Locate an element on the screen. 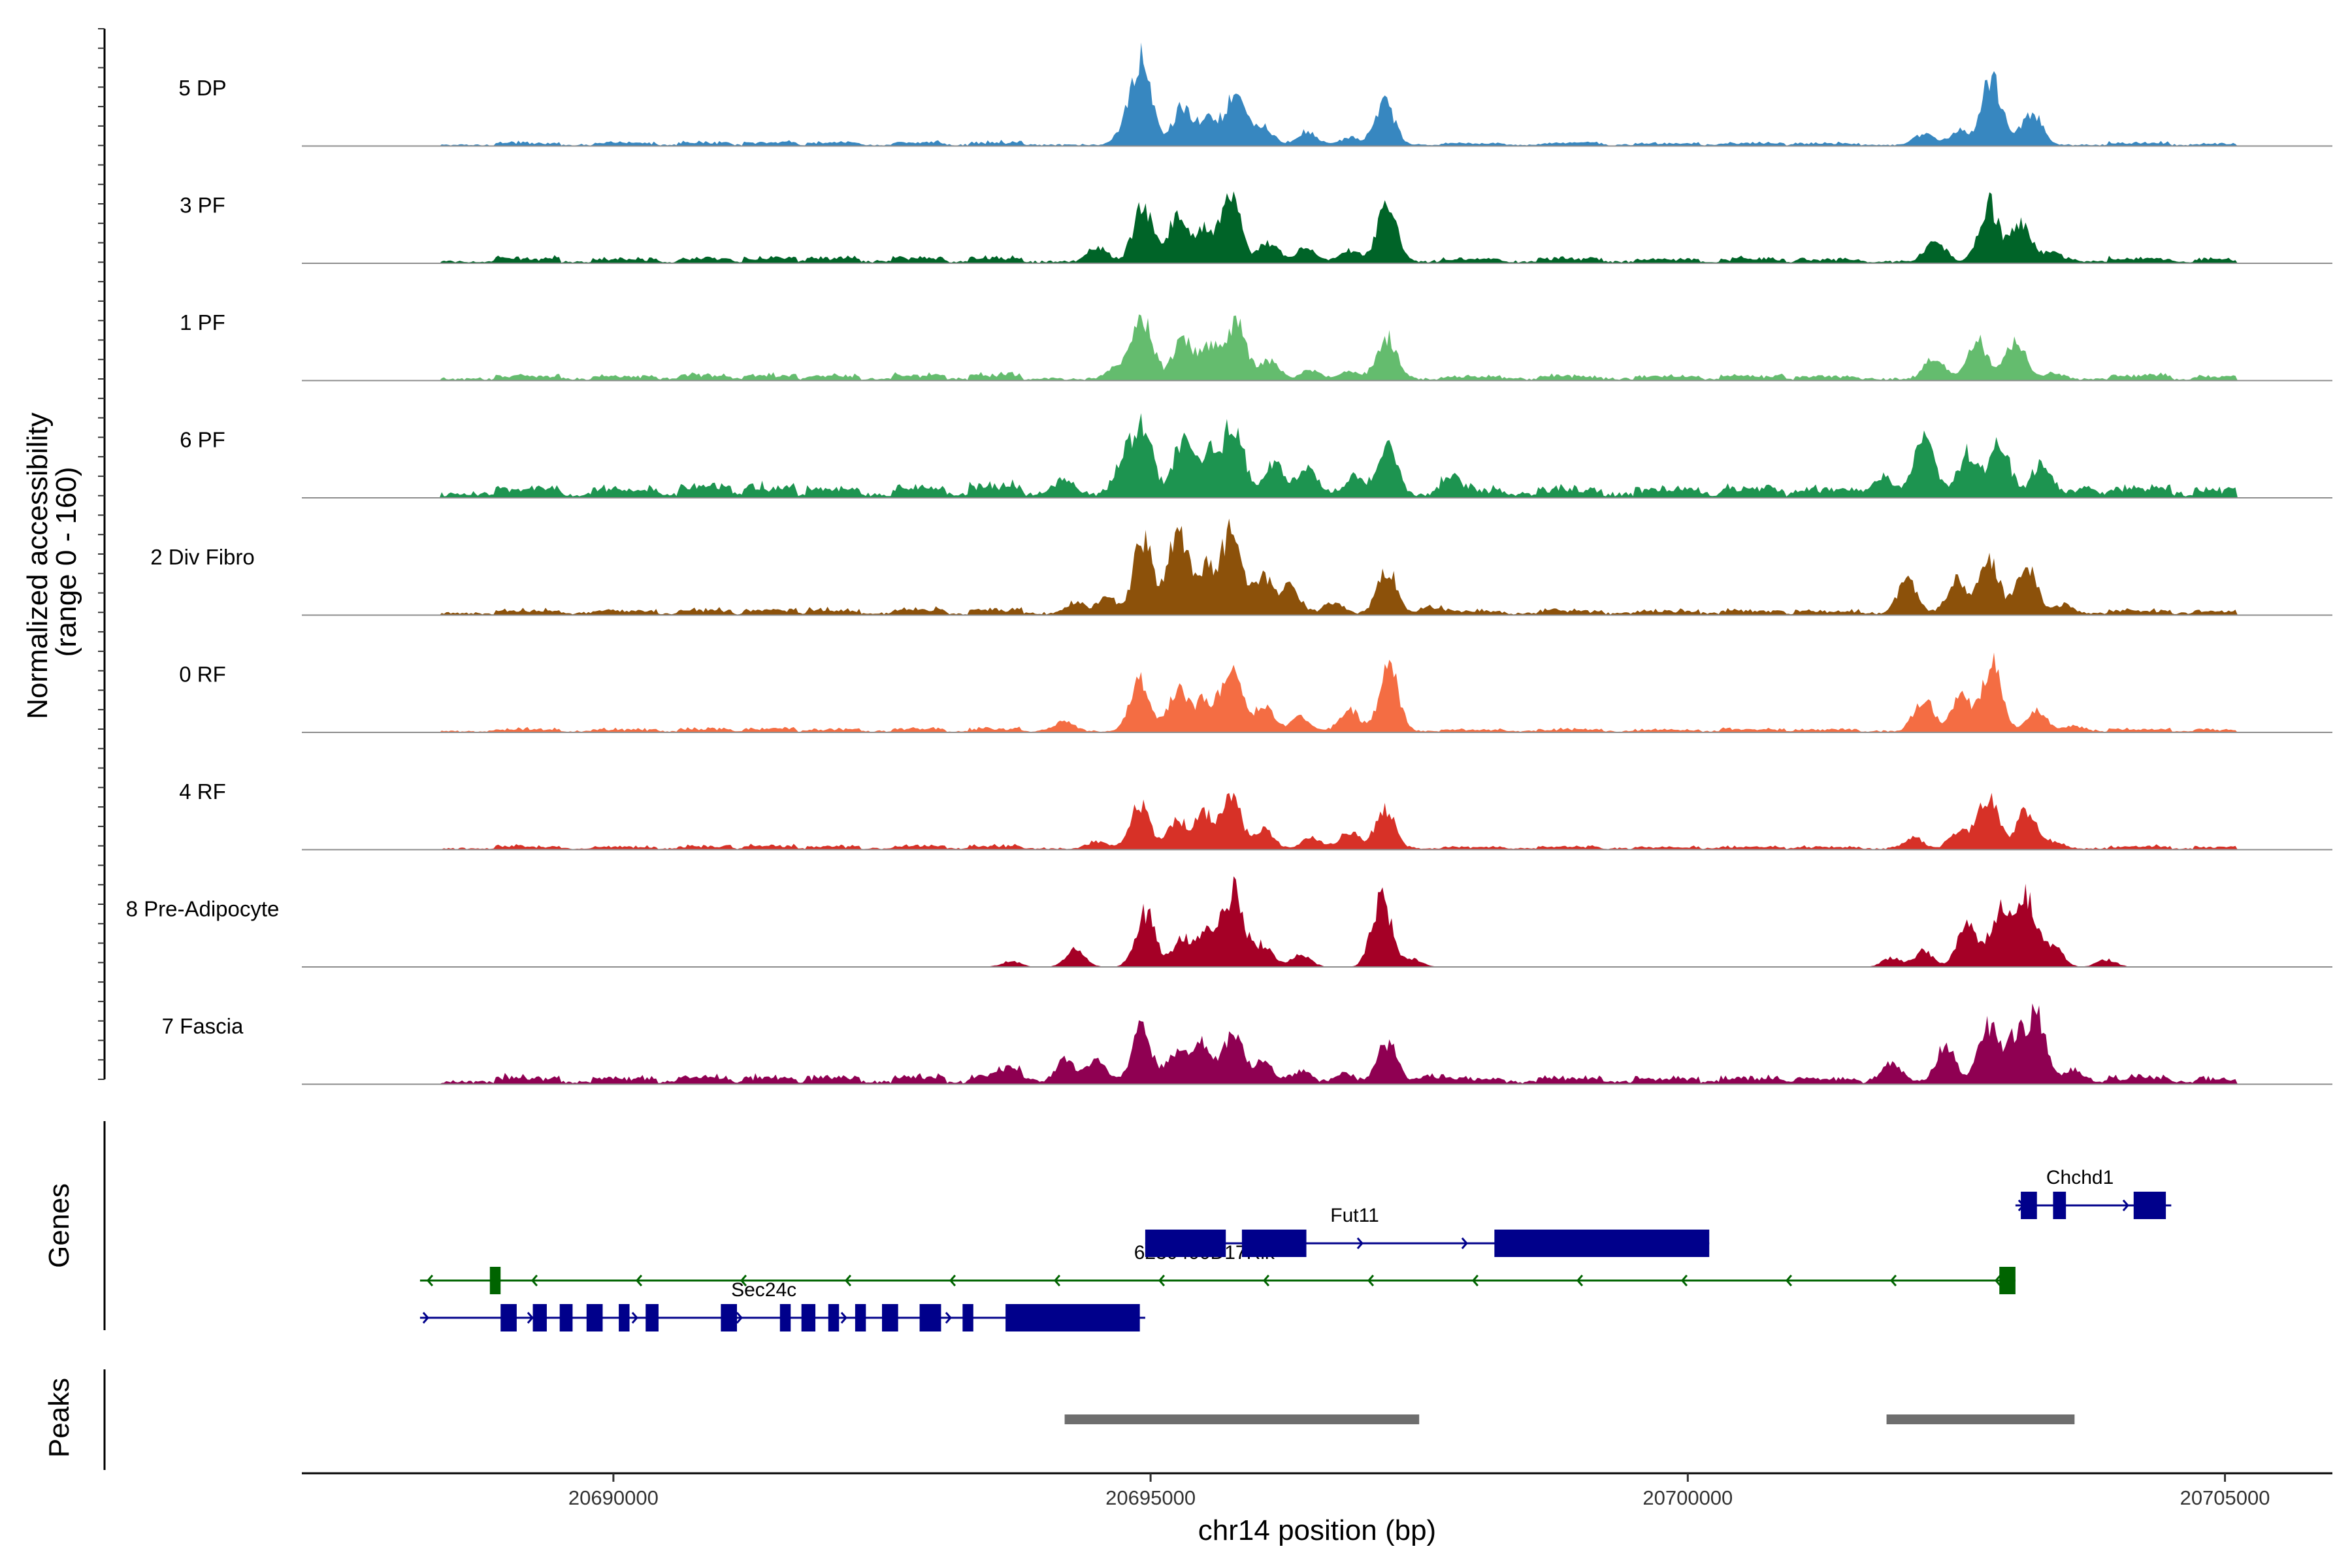 This screenshot has width=2352, height=1568. x-axis-ticks: 20690000 20695000 20700000 20705000 is located at coordinates (1419, 1491).